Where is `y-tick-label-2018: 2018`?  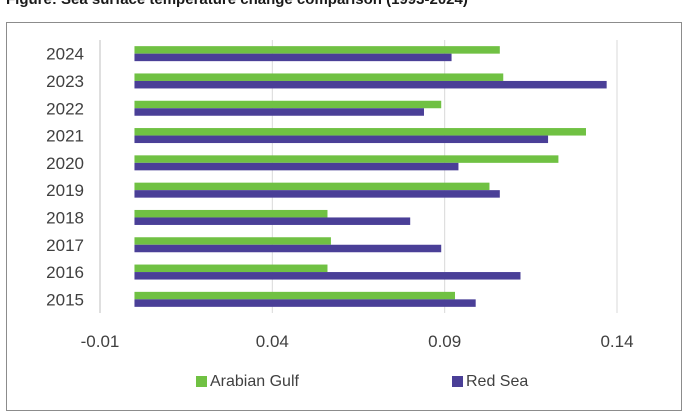 y-tick-label-2018: 2018 is located at coordinates (65, 217).